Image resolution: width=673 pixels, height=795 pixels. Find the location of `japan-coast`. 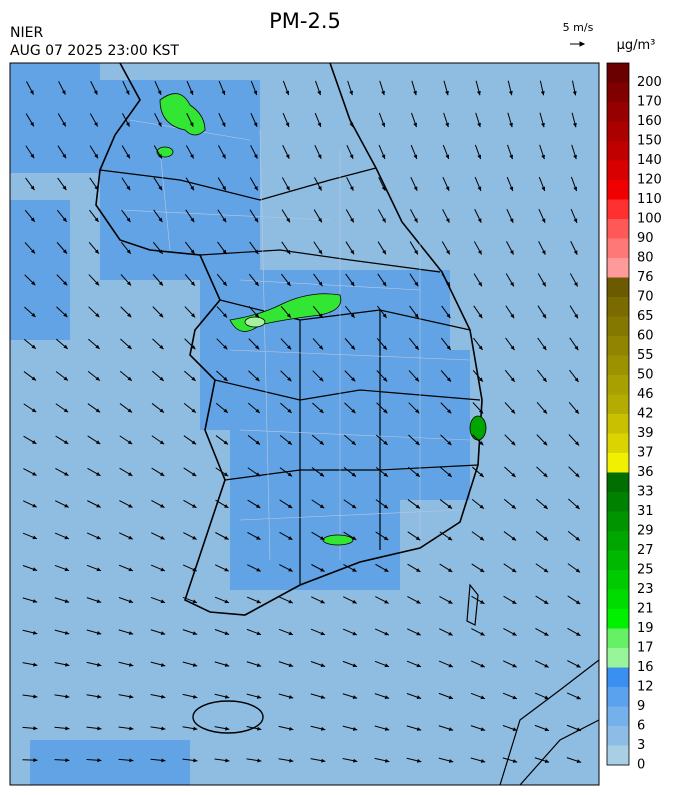

japan-coast is located at coordinates (549, 722).